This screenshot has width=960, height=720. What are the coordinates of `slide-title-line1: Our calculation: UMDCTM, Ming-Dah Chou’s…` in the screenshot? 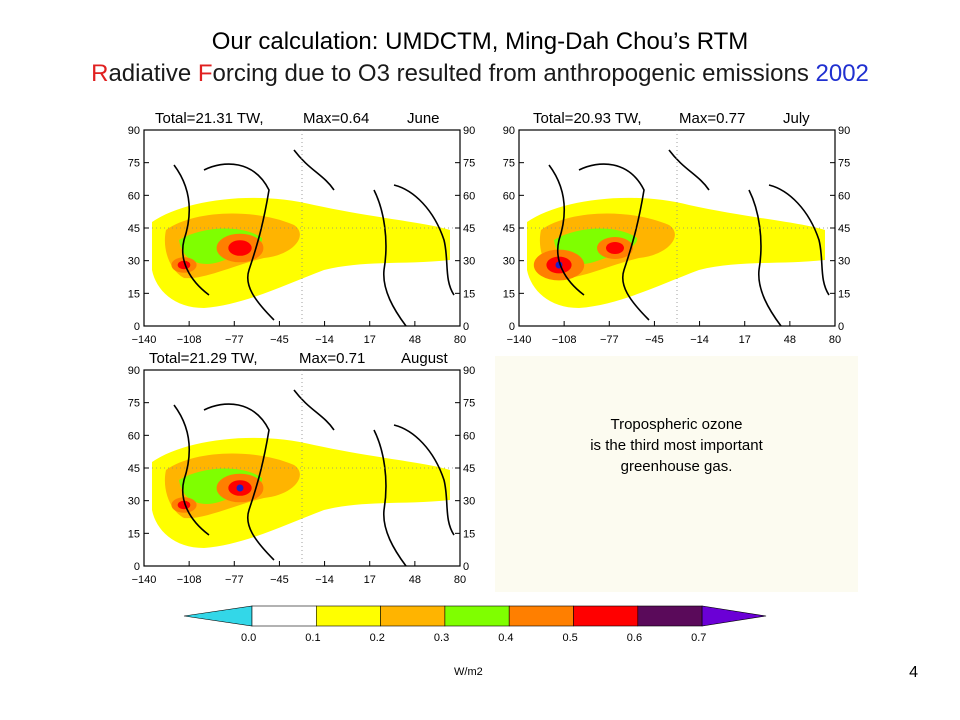 It's located at (480, 41).